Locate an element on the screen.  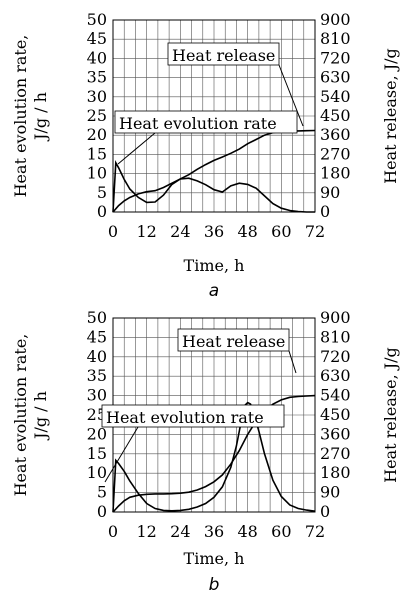
heat-release-line is located at coordinates (214, 453).